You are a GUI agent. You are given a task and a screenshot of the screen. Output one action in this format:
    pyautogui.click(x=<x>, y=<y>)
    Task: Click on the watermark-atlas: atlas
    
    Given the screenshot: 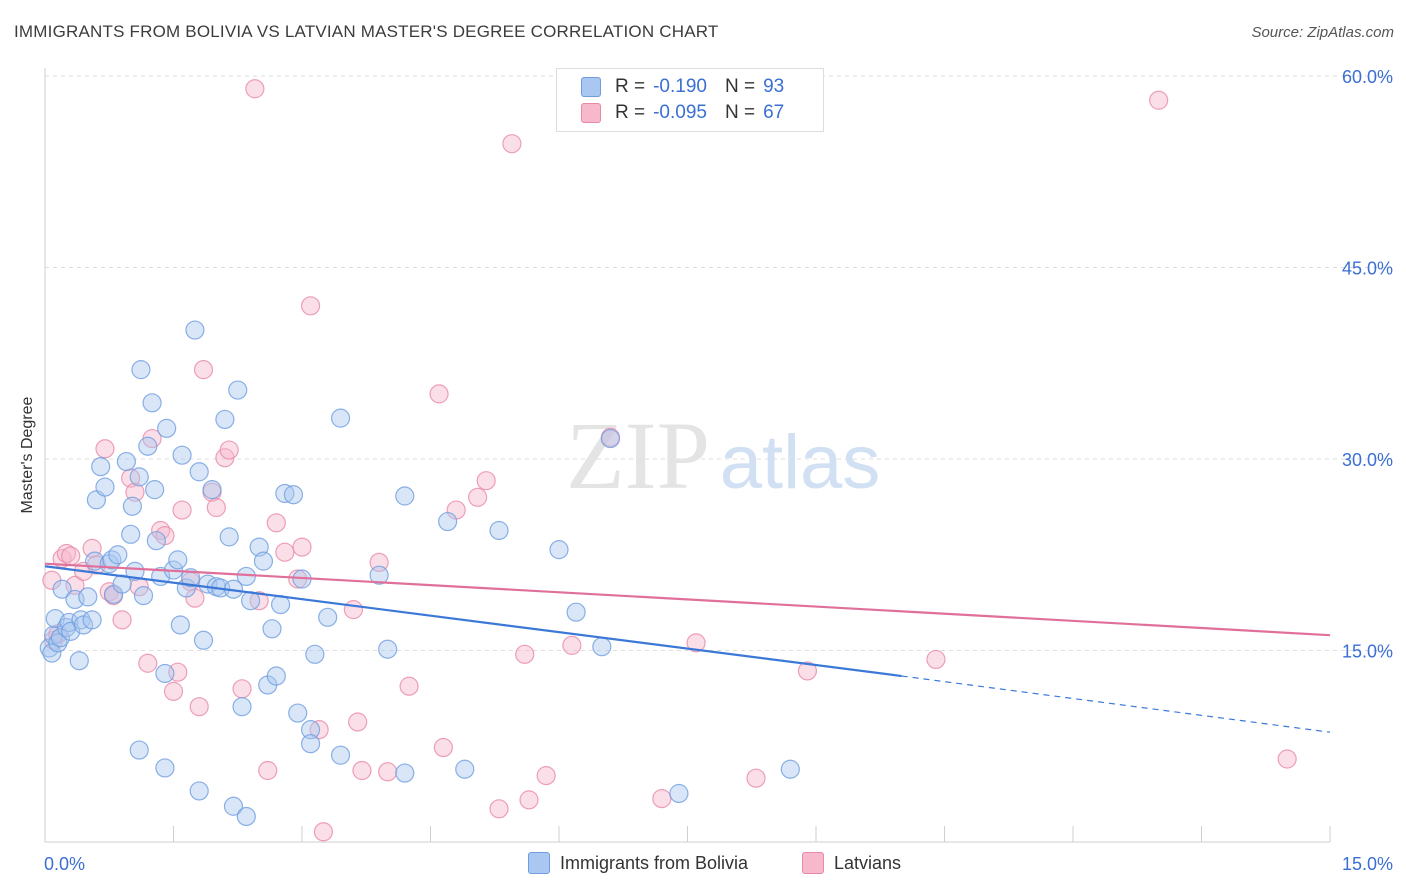 What is the action you would take?
    pyautogui.click(x=800, y=462)
    